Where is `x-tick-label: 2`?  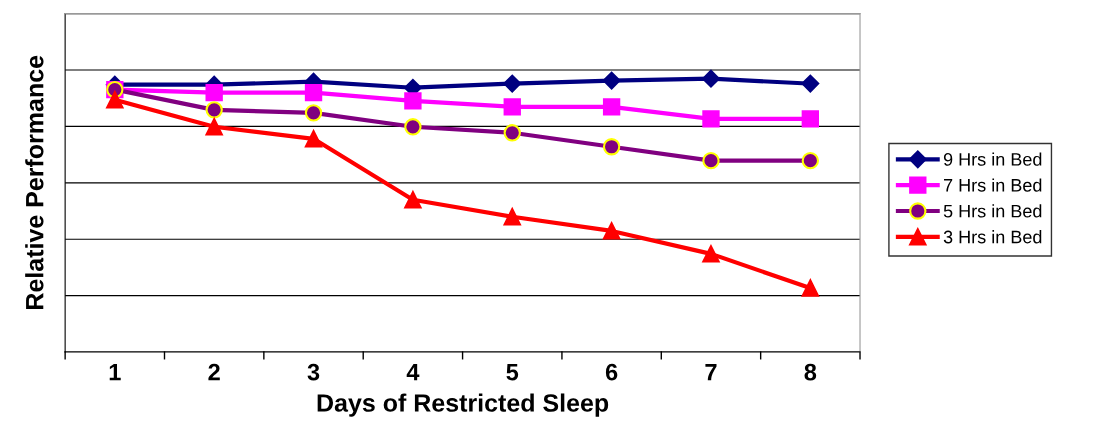
x-tick-label: 2 is located at coordinates (214, 372).